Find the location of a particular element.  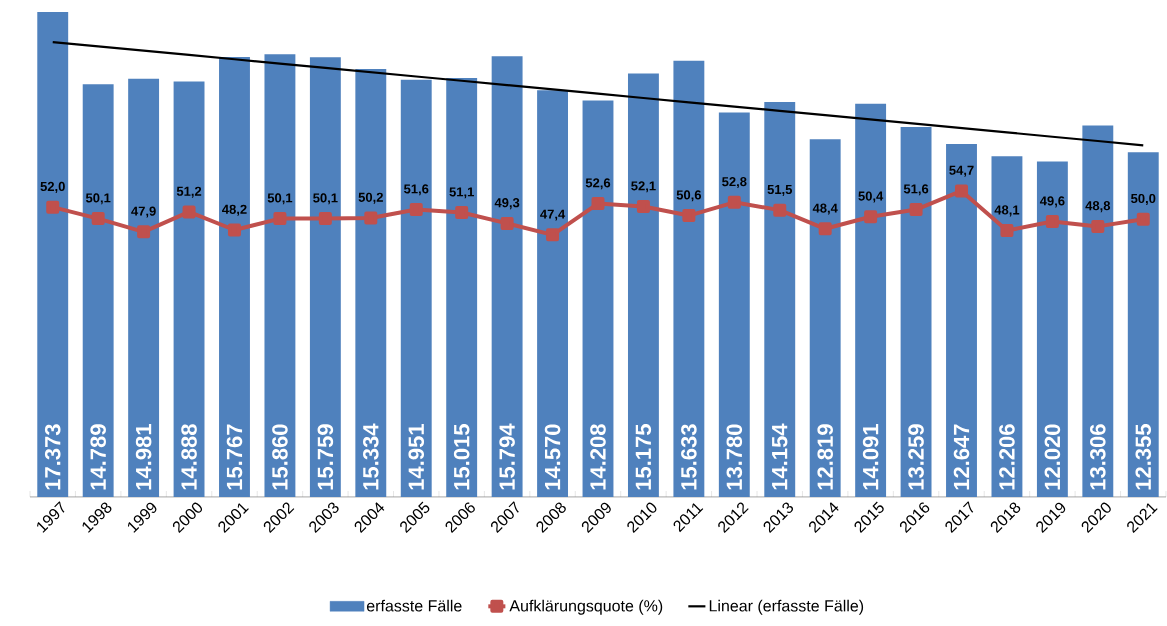

data-label: 52,8 is located at coordinates (734, 183).